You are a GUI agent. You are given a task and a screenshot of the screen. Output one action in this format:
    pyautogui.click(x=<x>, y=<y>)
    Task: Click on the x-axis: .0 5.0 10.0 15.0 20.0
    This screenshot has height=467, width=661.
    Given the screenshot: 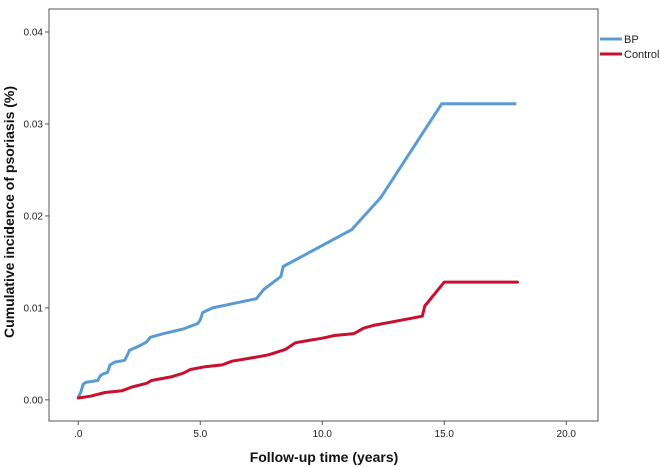 What is the action you would take?
    pyautogui.click(x=325, y=430)
    